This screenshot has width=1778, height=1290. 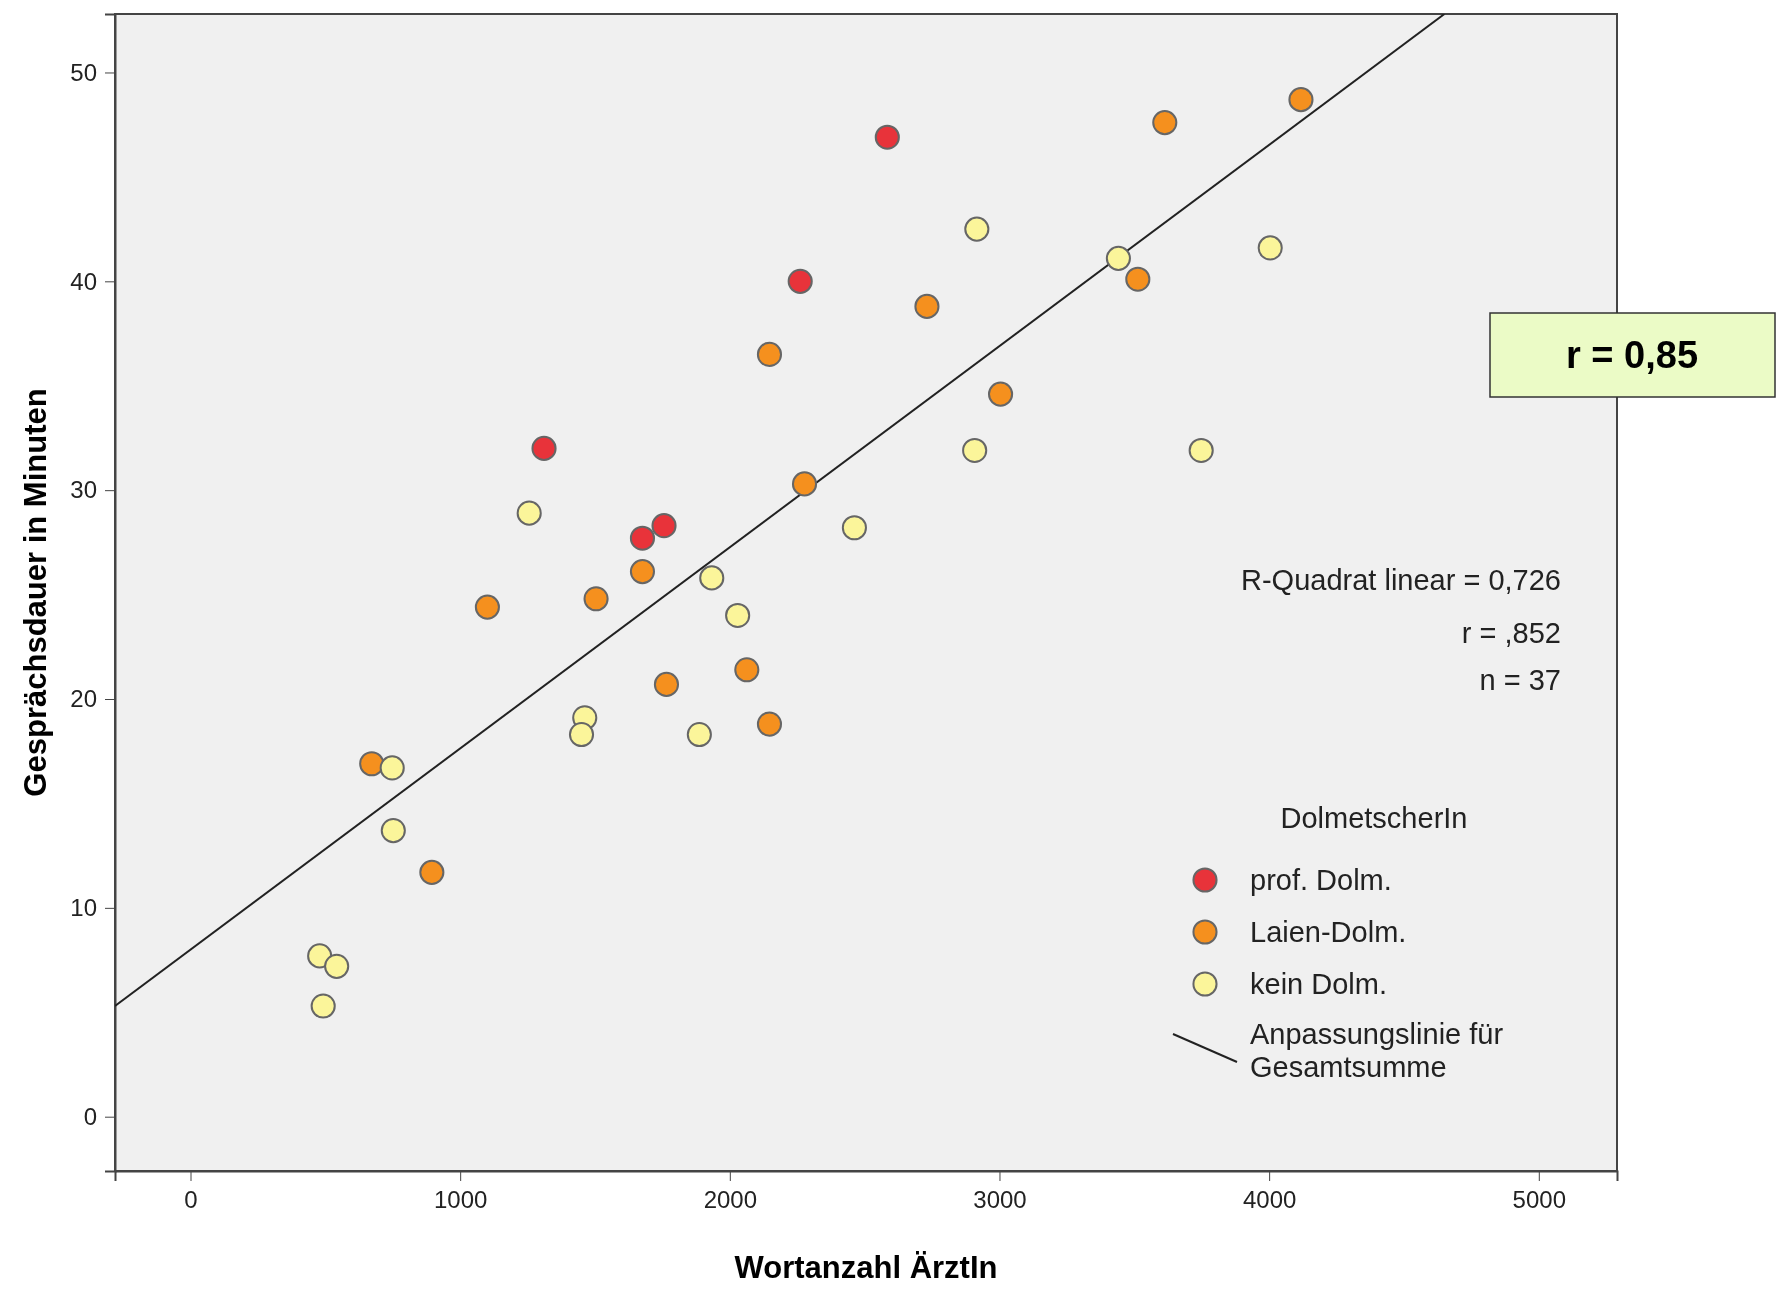 I want to click on y-tick-label: 20, so click(x=83, y=699).